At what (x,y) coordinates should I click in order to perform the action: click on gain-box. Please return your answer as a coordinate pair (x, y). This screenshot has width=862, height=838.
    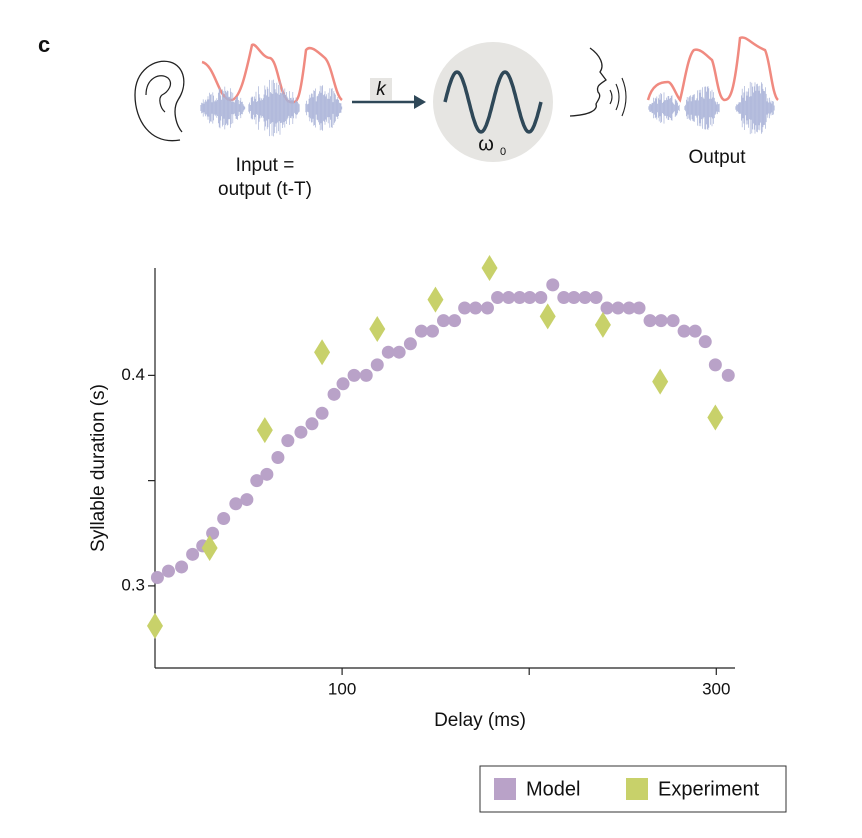
    Looking at the image, I should click on (381, 89).